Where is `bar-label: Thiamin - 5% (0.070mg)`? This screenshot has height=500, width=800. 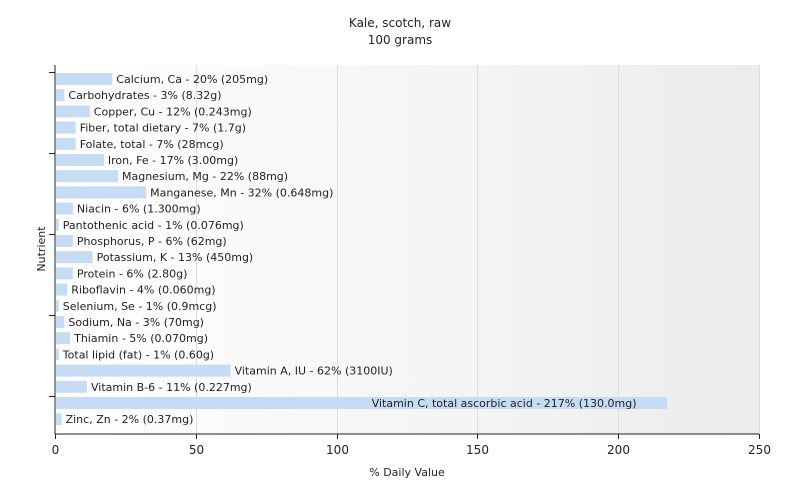 bar-label: Thiamin - 5% (0.070mg) is located at coordinates (140, 338).